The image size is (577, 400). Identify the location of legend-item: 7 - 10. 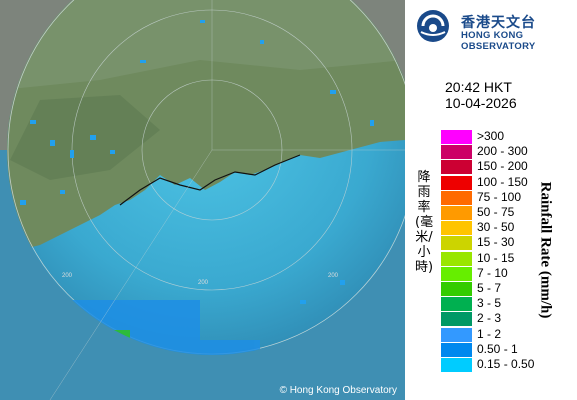
(509, 273).